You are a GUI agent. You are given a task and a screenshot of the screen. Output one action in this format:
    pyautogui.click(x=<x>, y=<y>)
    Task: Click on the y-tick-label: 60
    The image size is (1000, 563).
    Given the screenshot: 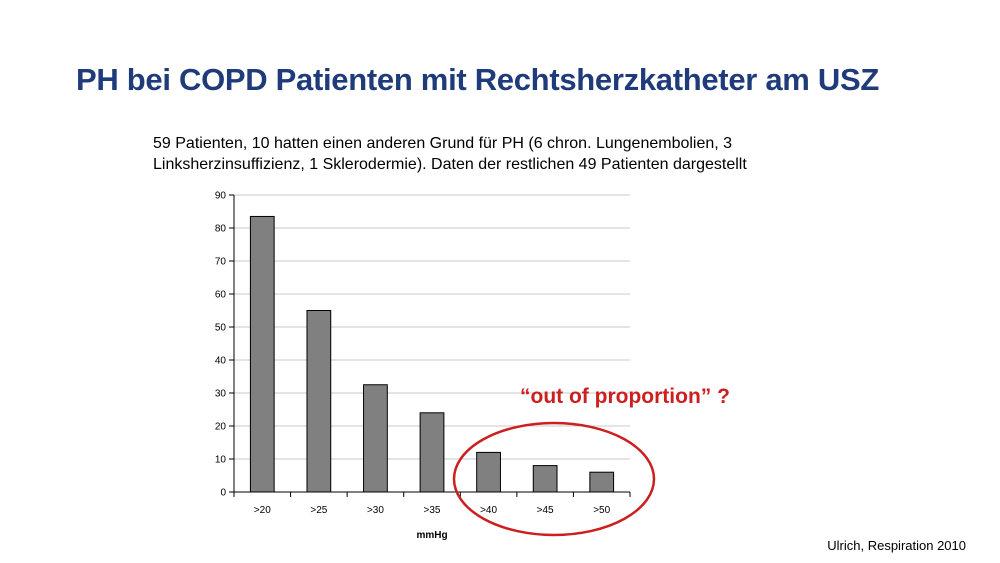 What is the action you would take?
    pyautogui.click(x=221, y=295)
    